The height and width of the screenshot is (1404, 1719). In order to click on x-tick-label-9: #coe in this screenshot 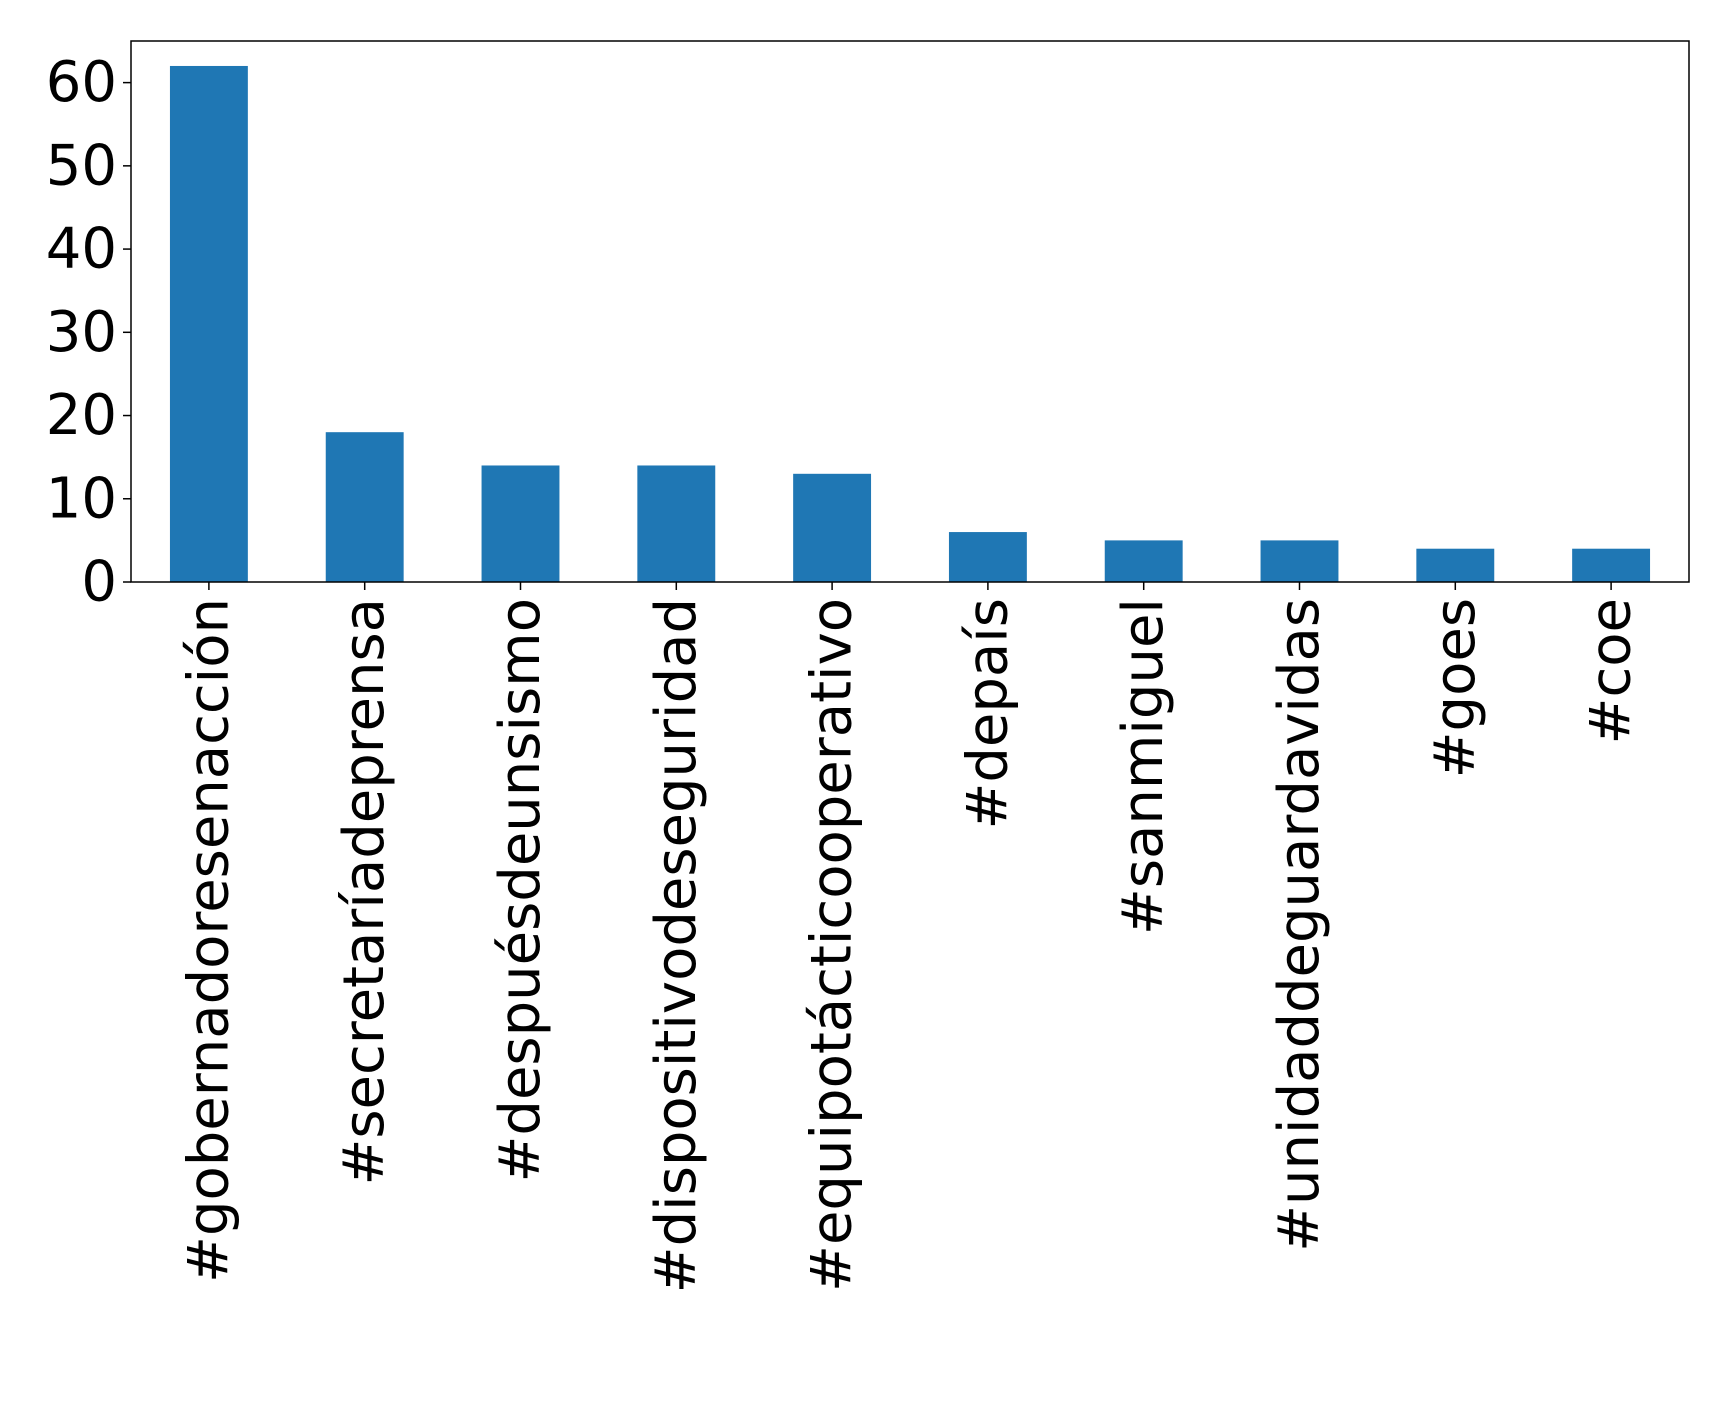, I will do `click(1611, 671)`.